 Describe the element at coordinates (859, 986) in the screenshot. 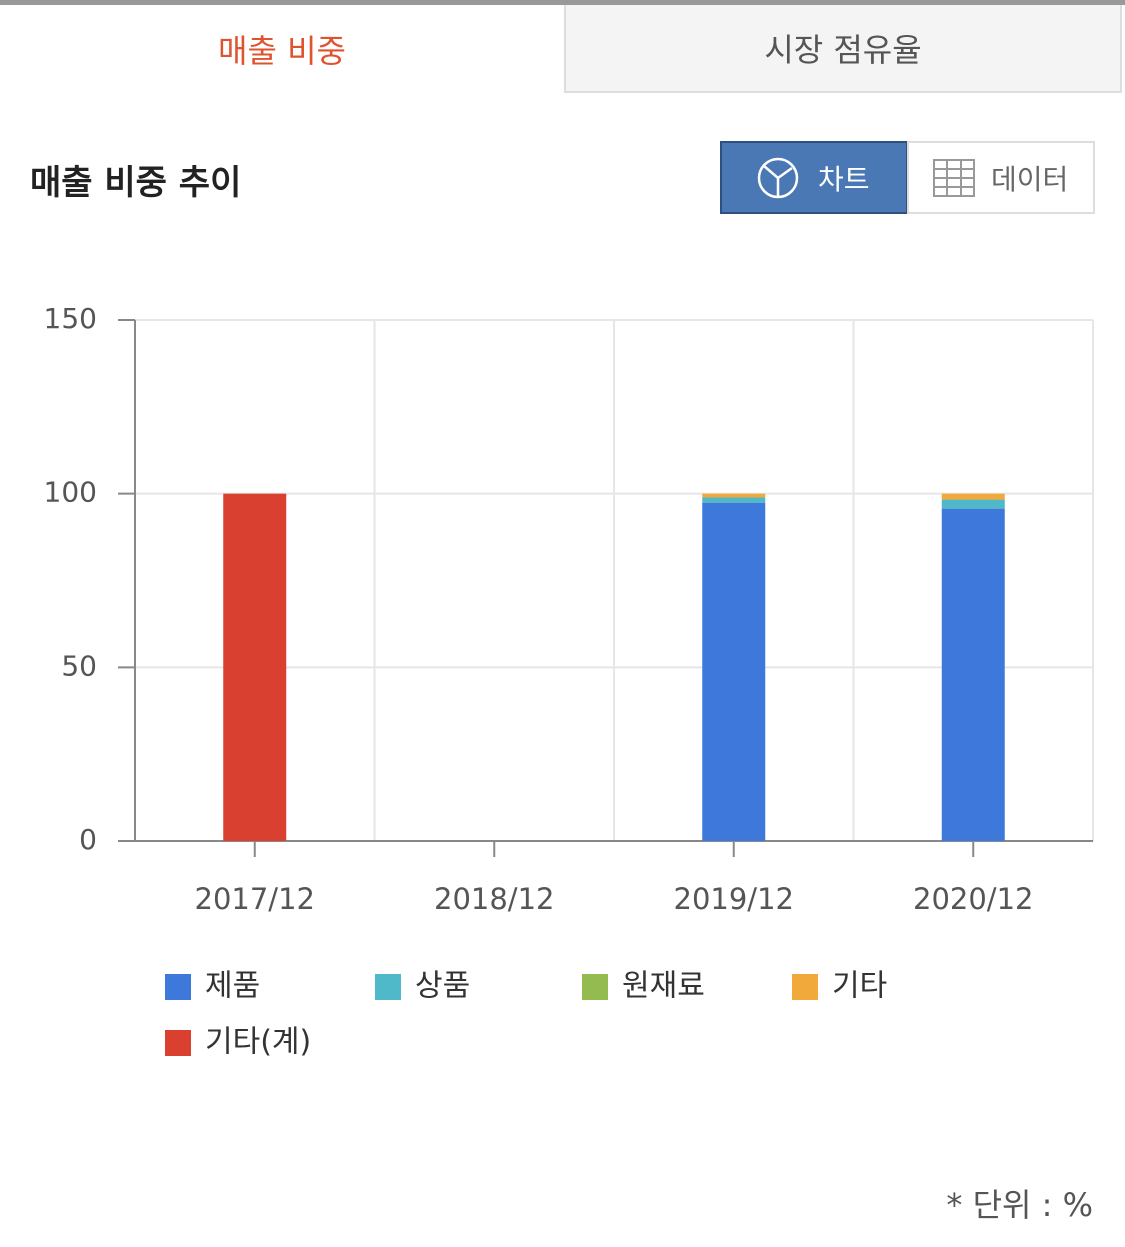

I see `legend-label: 기타` at that location.